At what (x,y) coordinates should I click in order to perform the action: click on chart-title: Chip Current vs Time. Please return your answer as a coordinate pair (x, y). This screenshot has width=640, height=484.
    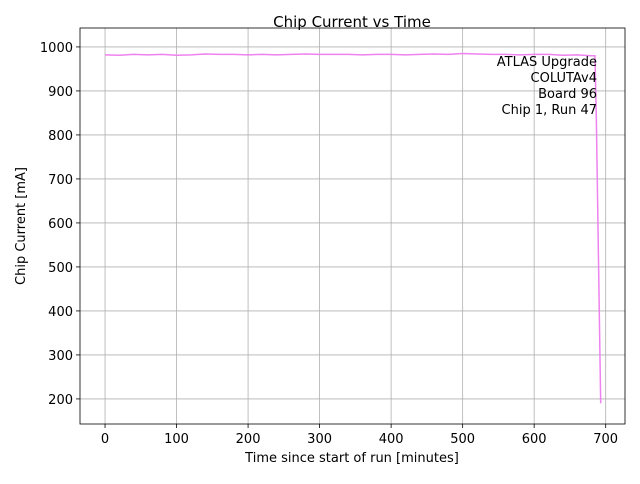
    Looking at the image, I should click on (352, 22).